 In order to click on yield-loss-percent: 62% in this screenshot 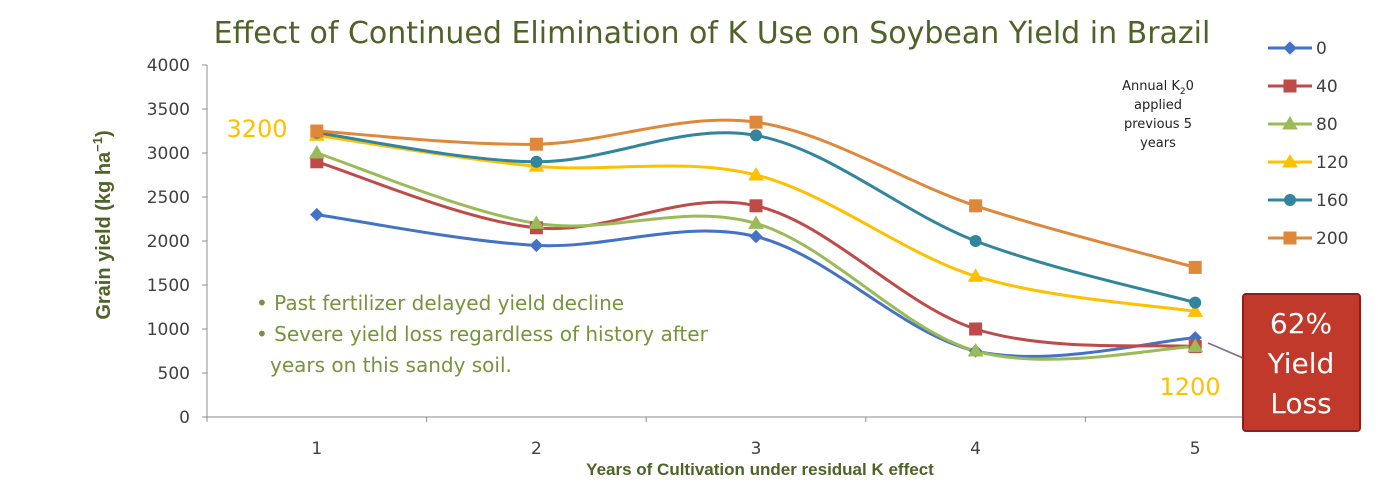, I will do `click(1301, 323)`.